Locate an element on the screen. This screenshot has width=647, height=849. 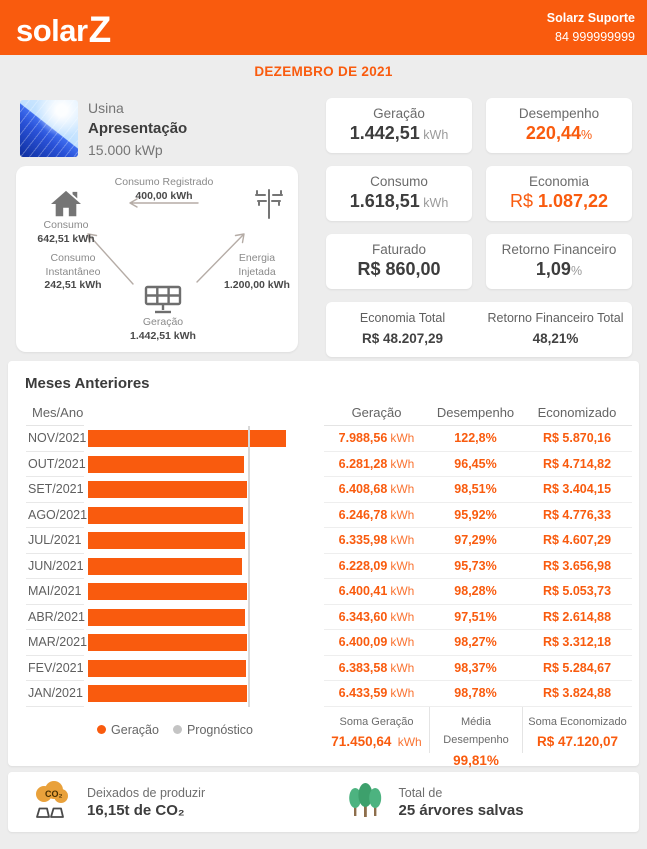
generation-cell: 6.246,78 kWh is located at coordinates (376, 515).